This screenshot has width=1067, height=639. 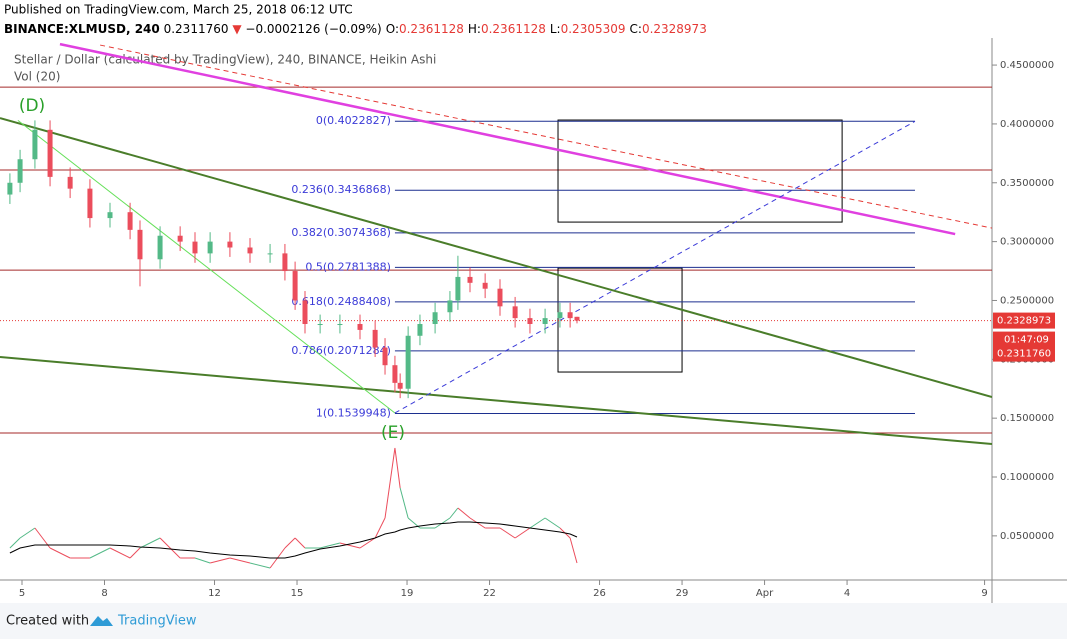 What do you see at coordinates (393, 433) in the screenshot?
I see `wave-label: (E)` at bounding box center [393, 433].